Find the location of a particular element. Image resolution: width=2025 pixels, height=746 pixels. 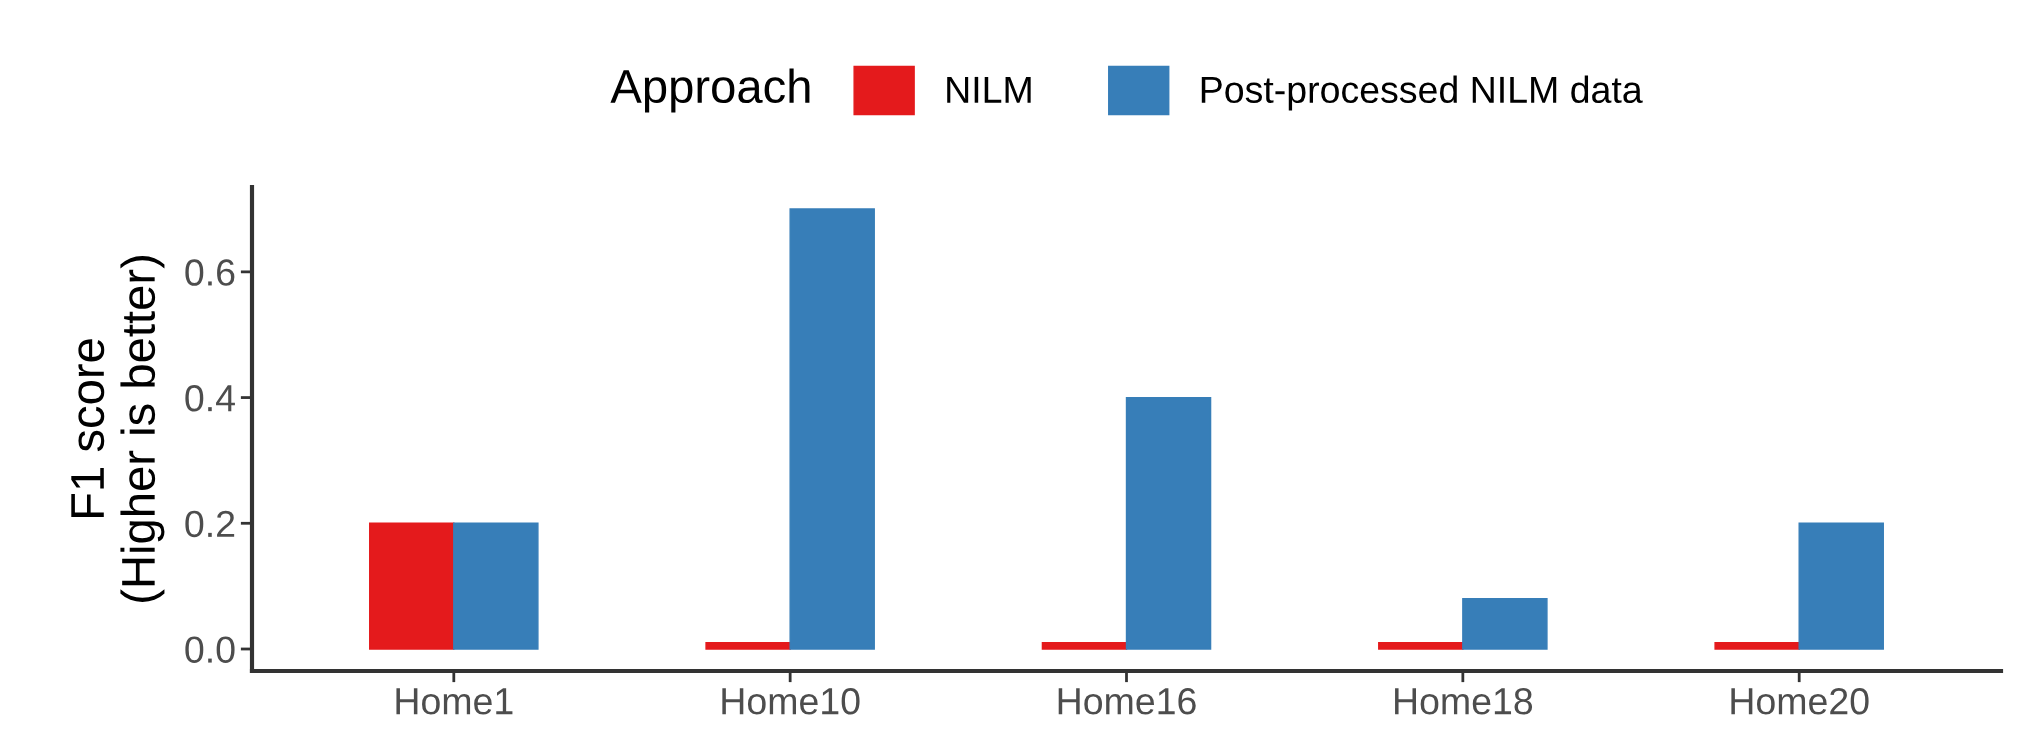

legend-title: Approach is located at coordinates (710, 90).